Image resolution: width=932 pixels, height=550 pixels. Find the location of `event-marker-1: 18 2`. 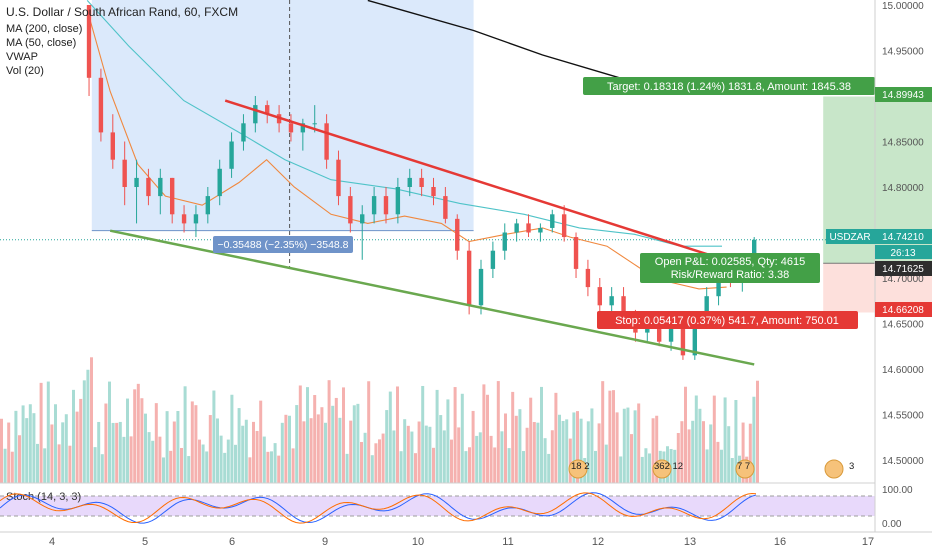

event-marker-1: 18 2 is located at coordinates (579, 469).